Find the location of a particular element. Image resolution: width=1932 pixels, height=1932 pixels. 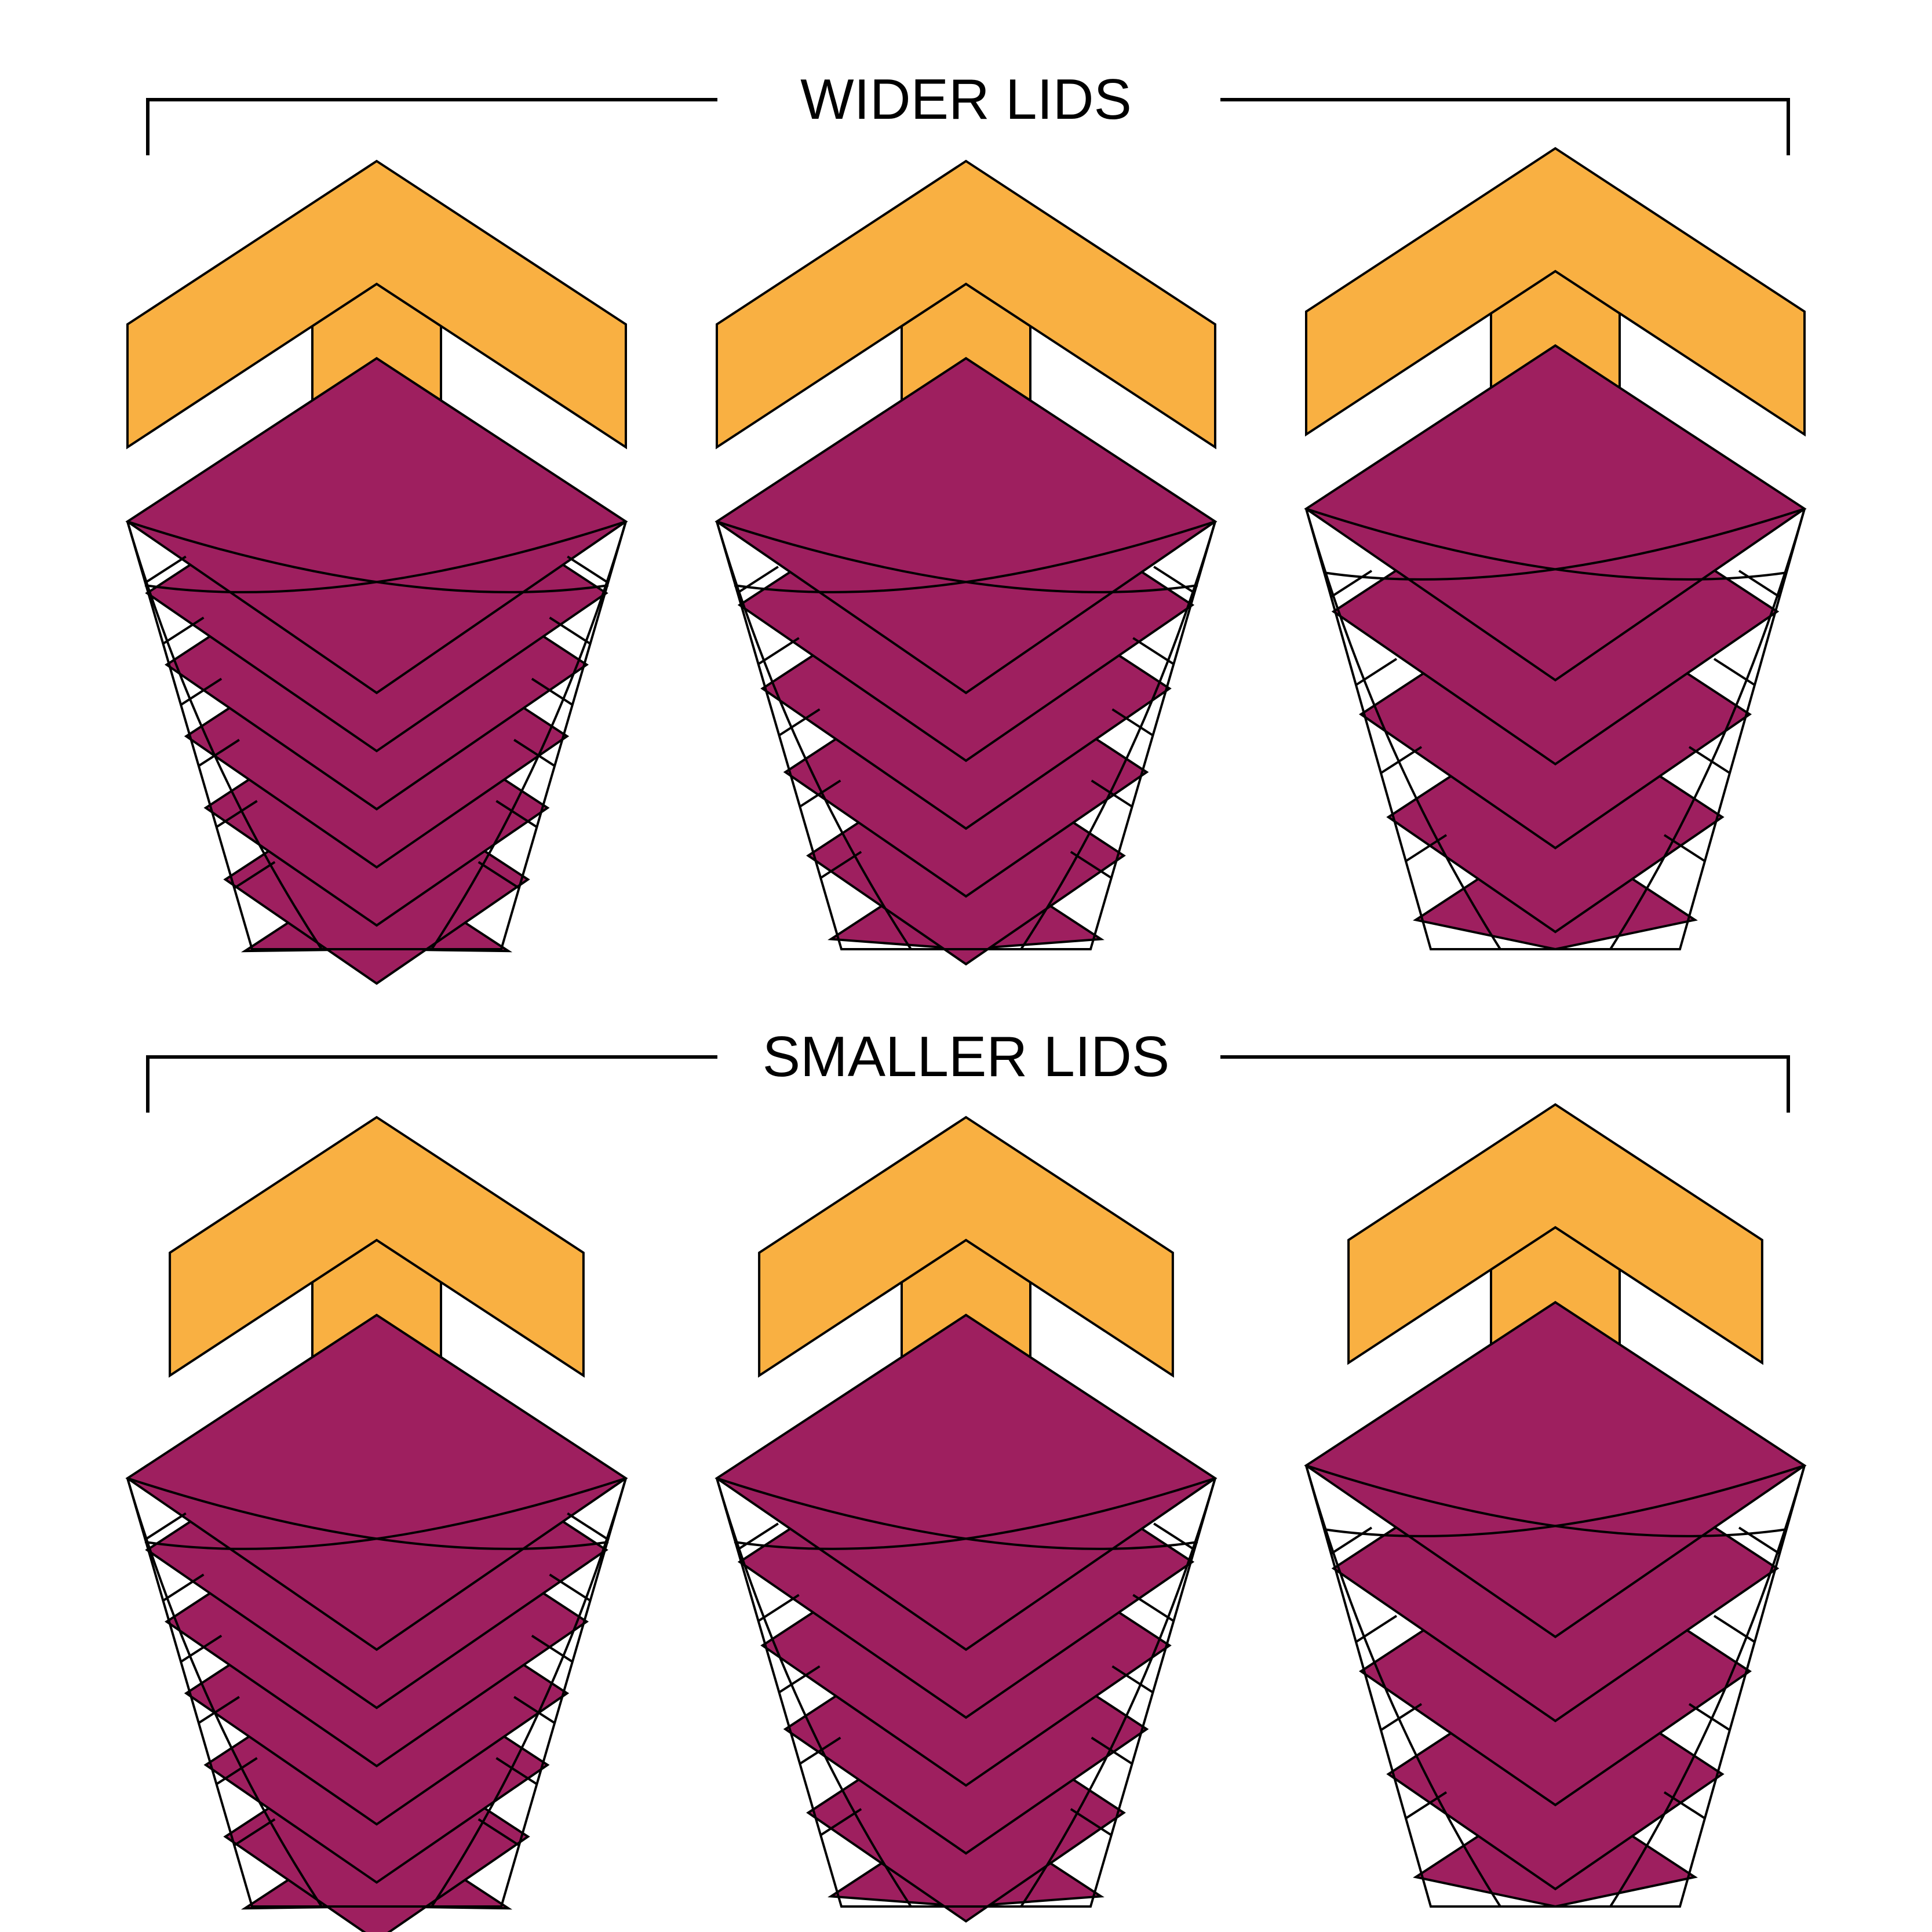

wider-lids-title: WIDER LIDS is located at coordinates (966, 99).